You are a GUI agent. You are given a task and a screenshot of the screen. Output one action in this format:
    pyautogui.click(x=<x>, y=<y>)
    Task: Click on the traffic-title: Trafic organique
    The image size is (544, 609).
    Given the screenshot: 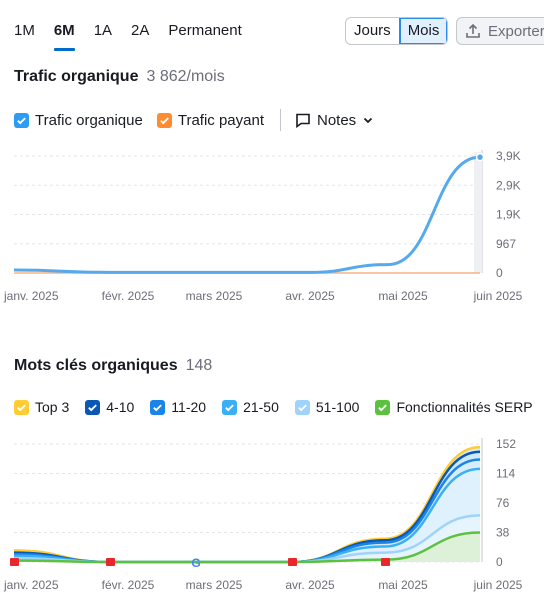 What is the action you would take?
    pyautogui.click(x=76, y=76)
    